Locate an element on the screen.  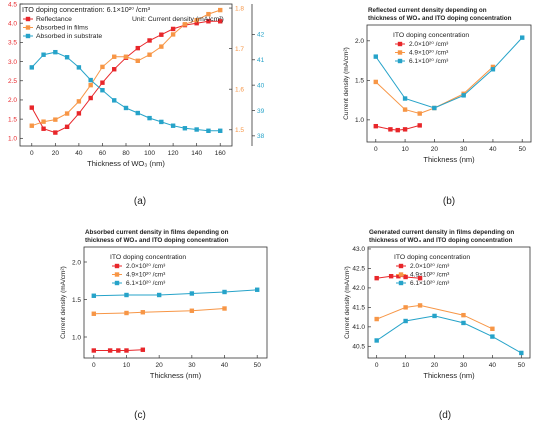
series-line is located at coordinates (449, 334).